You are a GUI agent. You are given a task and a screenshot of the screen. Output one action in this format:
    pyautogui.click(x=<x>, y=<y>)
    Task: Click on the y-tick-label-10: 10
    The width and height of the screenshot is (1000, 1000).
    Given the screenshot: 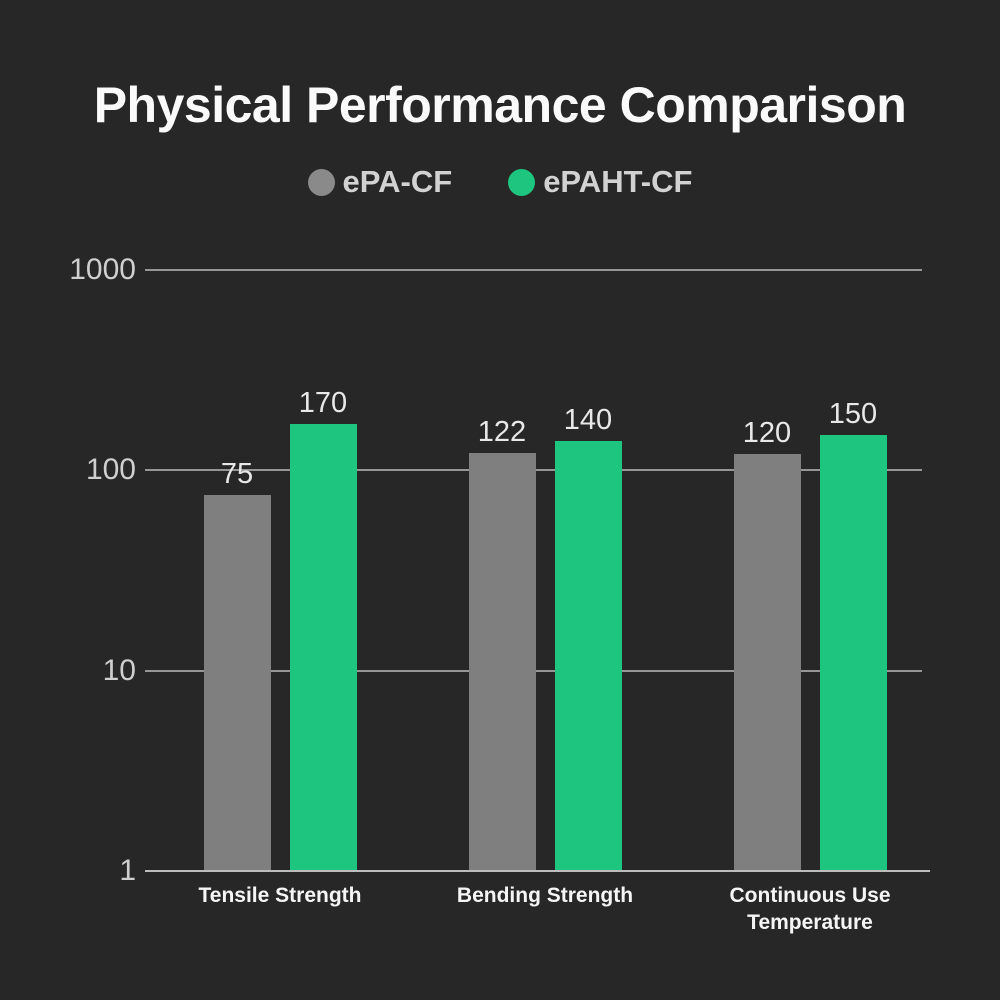 What is the action you would take?
    pyautogui.click(x=119, y=670)
    